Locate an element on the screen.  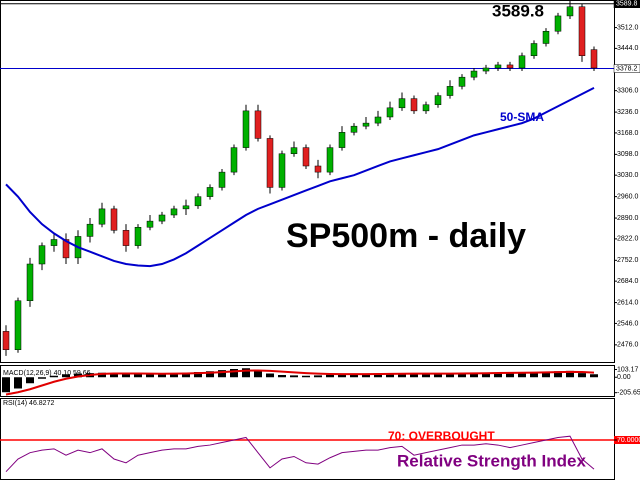
y-tick-label: -205.65 is located at coordinates (628, 393).